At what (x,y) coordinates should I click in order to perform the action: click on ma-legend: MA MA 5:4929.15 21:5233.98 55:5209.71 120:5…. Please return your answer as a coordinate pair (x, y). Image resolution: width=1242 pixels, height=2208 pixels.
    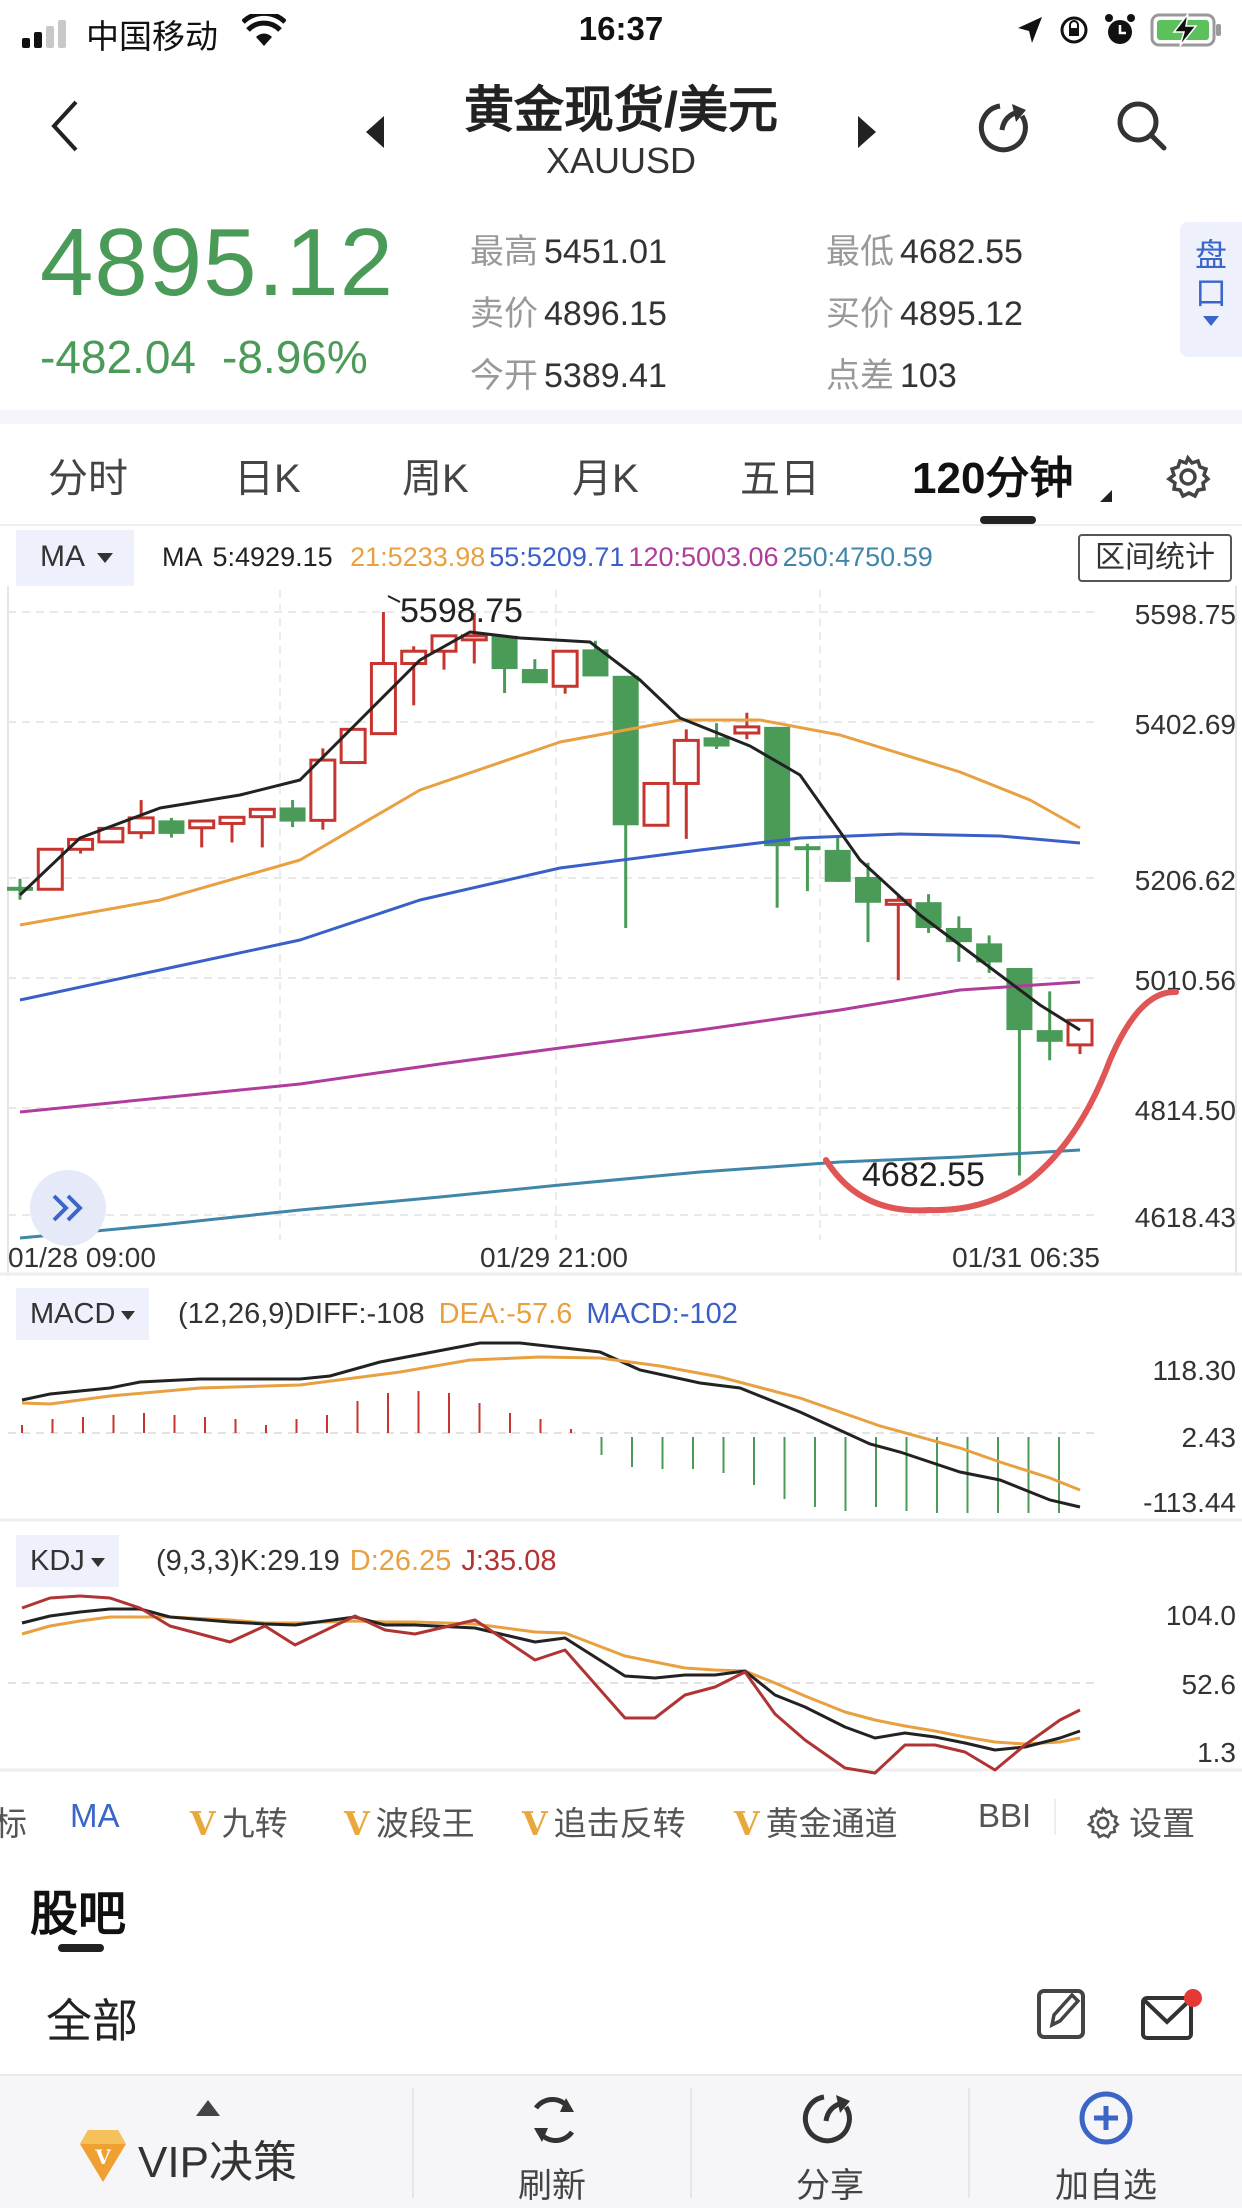
    Looking at the image, I should click on (621, 558).